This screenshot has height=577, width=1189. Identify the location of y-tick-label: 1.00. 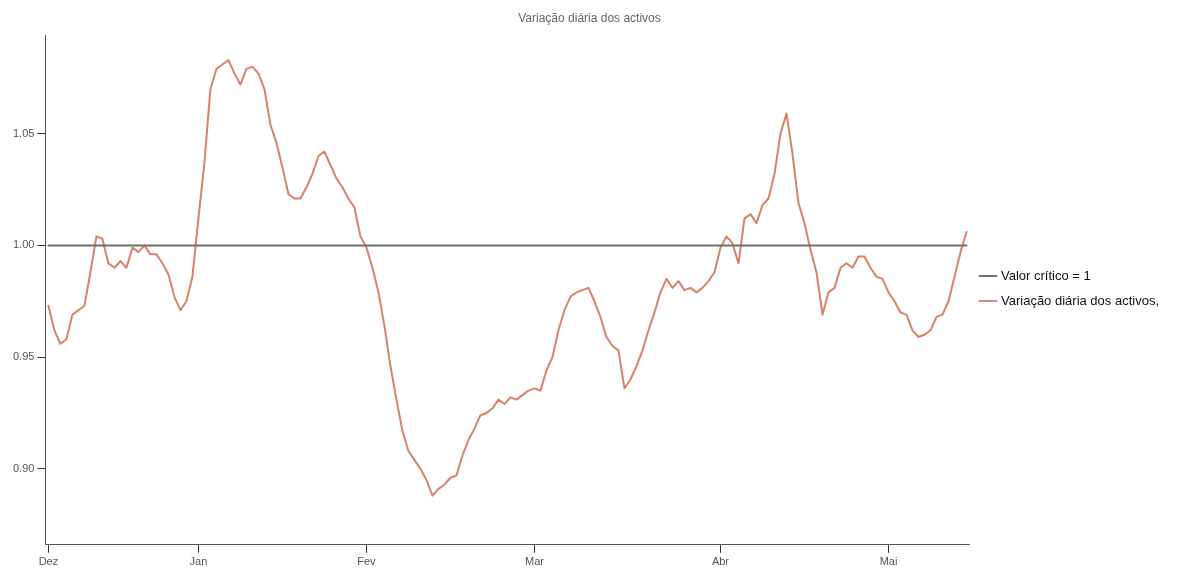
(23, 244).